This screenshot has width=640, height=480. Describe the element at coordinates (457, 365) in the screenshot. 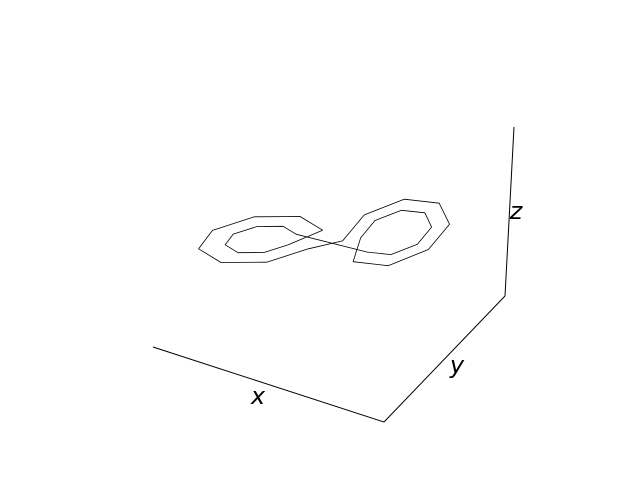

I see `y-axis-label: y` at that location.